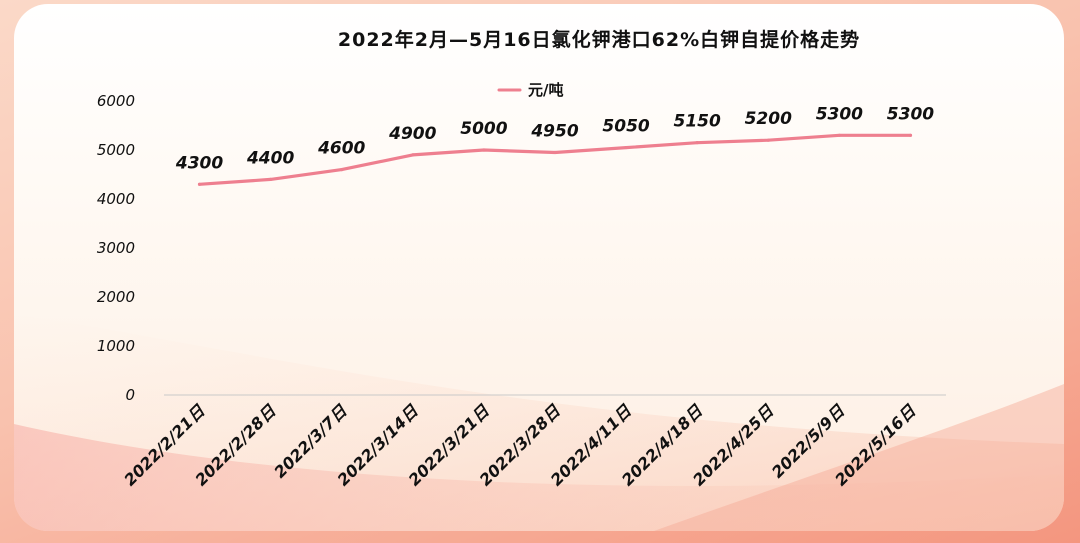  Describe the element at coordinates (483, 129) in the screenshot. I see `data-label: 5000` at that location.